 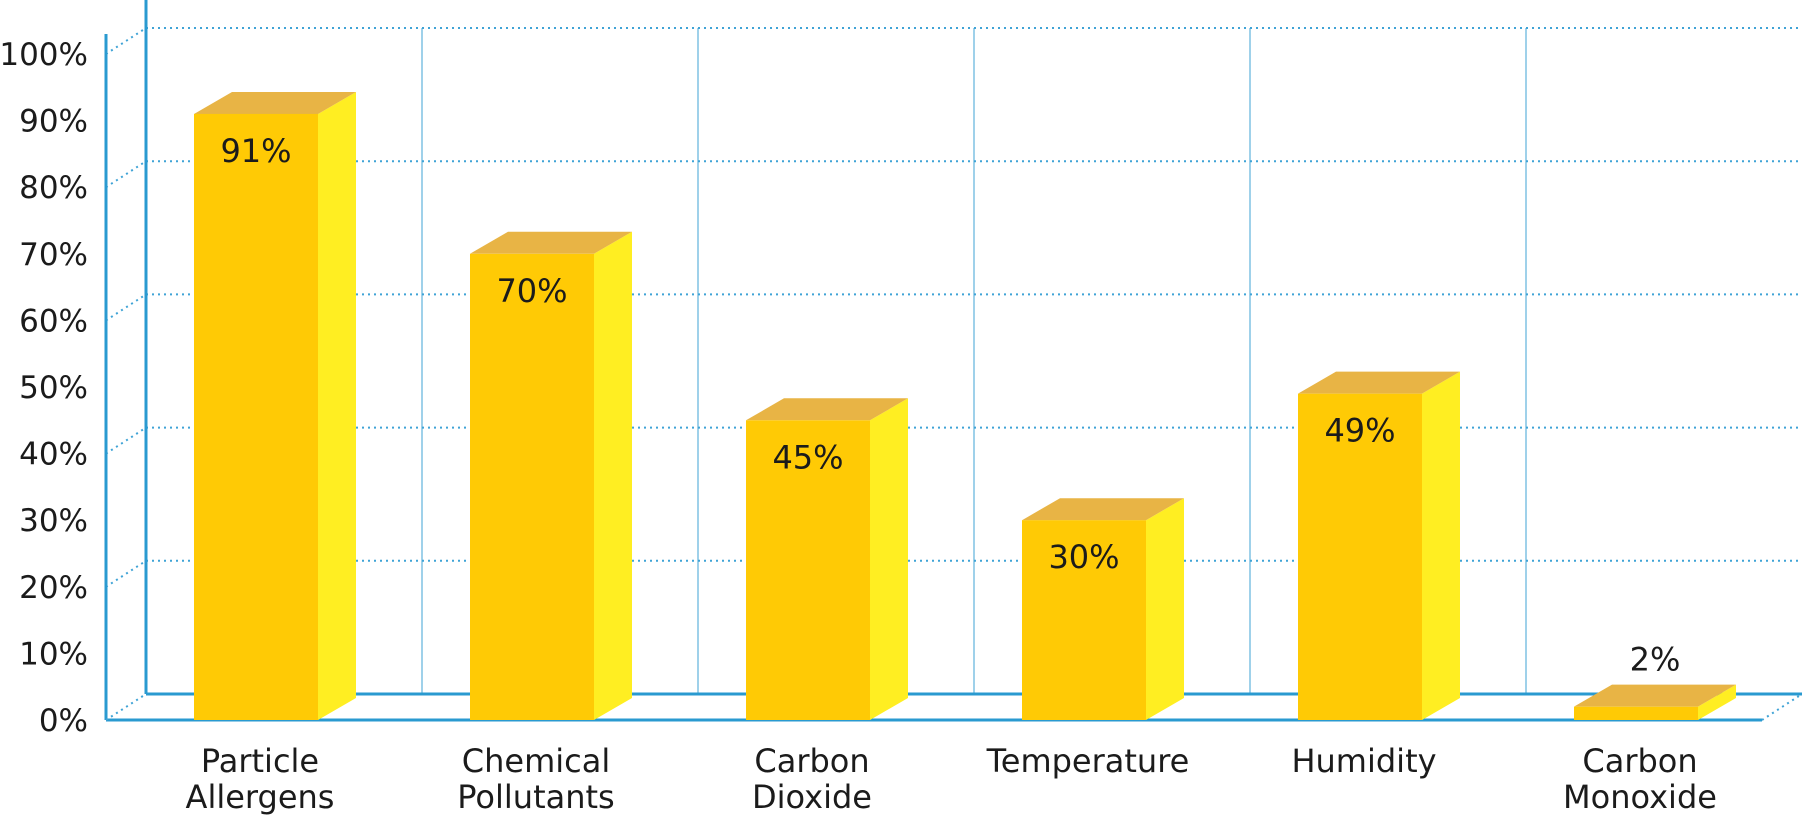 What do you see at coordinates (1781, 707) in the screenshot?
I see `floor-depth-right` at bounding box center [1781, 707].